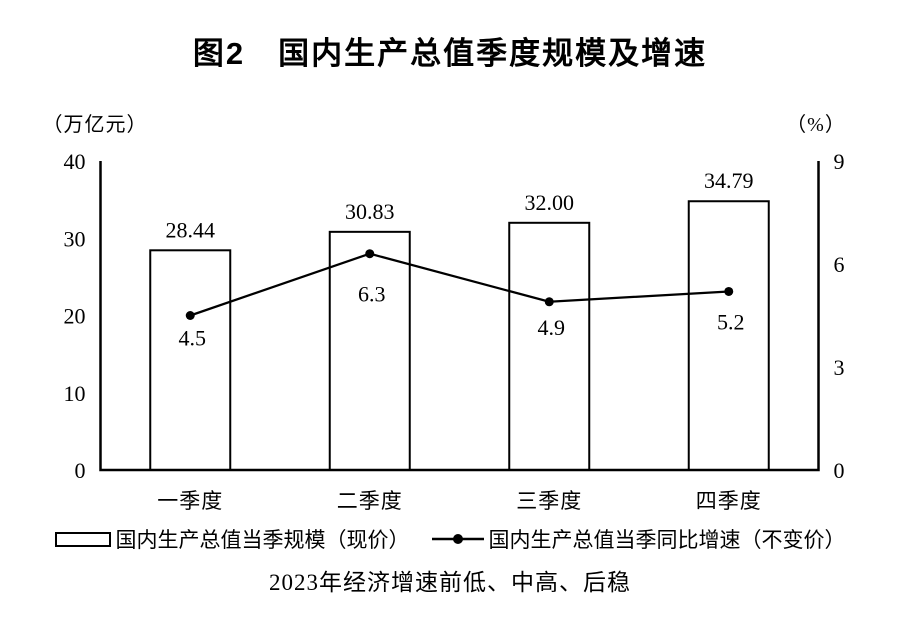 This screenshot has height=628, width=900. I want to click on x-axis-category-label-q1: 一季度, so click(190, 501).